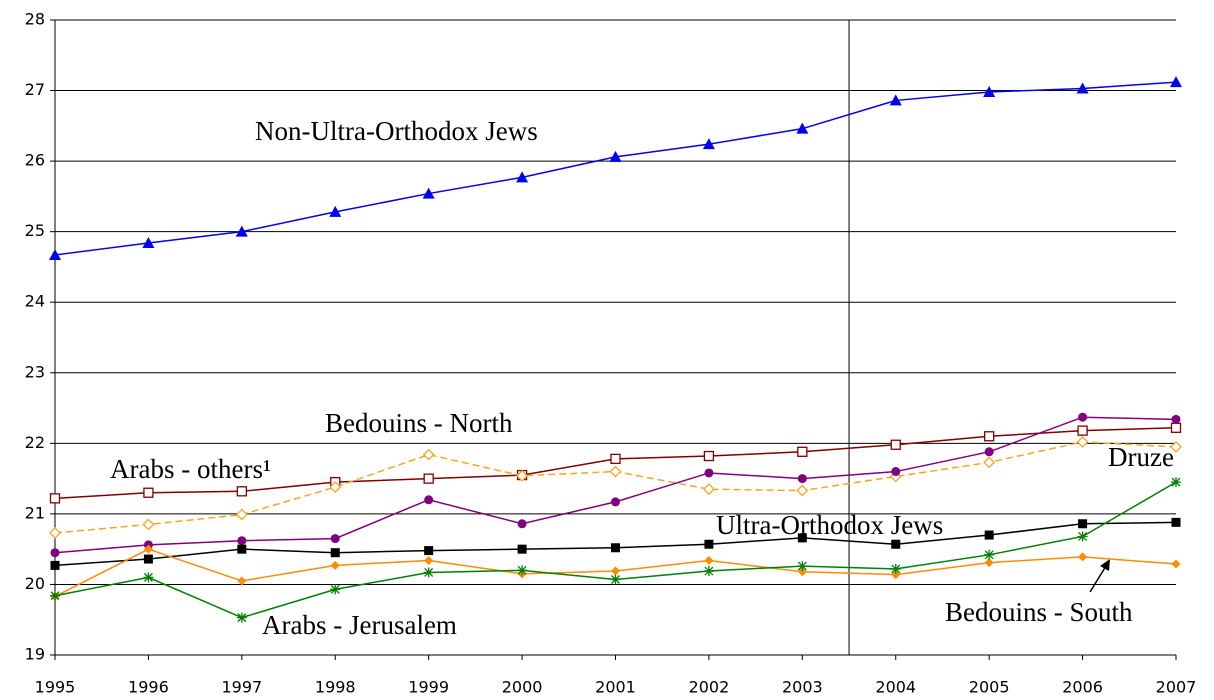 This screenshot has height=700, width=1214. Describe the element at coordinates (989, 687) in the screenshot. I see `x-tick-label: 2005` at that location.